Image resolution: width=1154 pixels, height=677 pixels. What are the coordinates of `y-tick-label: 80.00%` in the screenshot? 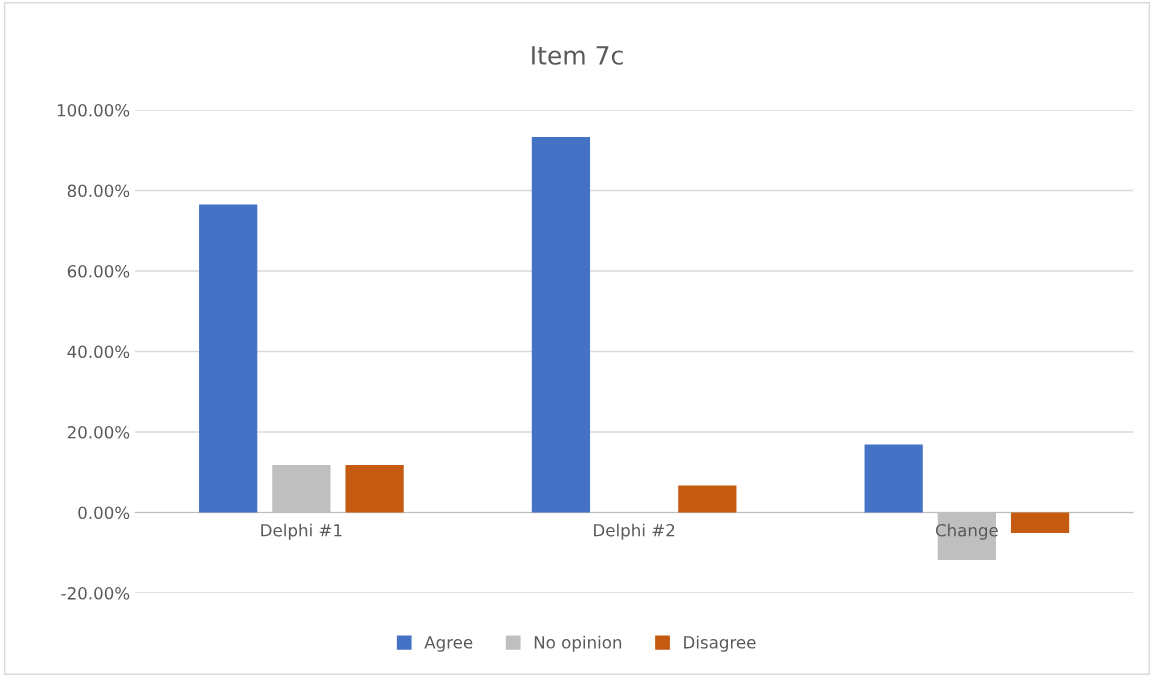 It's located at (98, 191).